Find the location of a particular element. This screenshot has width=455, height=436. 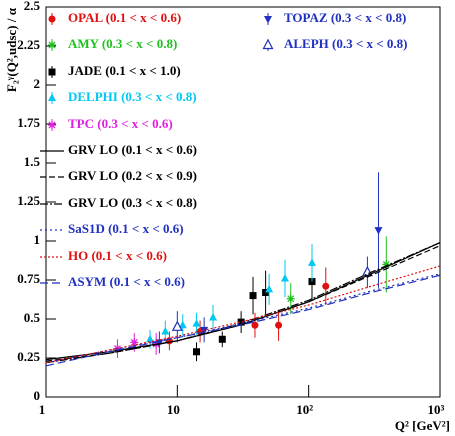

y-tick-label: 0.75 is located at coordinates (28, 278).